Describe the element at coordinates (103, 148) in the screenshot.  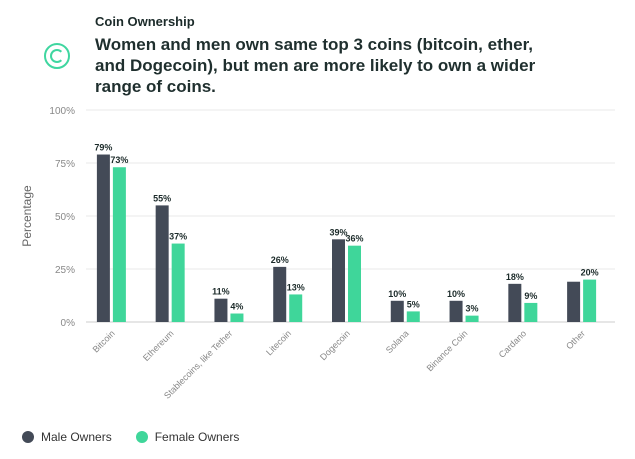
I see `data-label-male: 79%` at that location.